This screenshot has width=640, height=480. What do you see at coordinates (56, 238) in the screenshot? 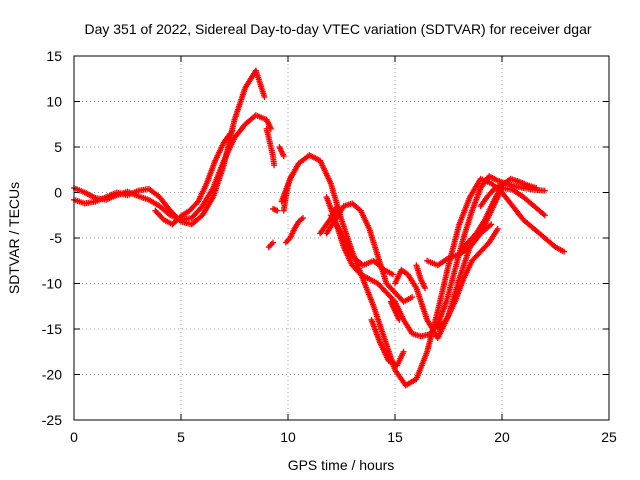
I see `y-tick-label: -5` at bounding box center [56, 238].